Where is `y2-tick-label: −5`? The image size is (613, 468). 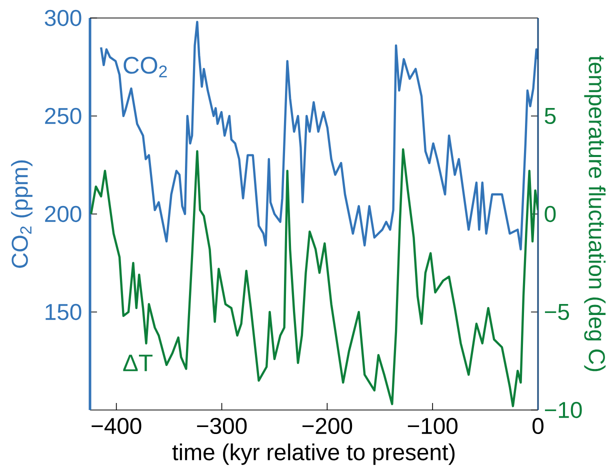 y2-tick-label: −5 is located at coordinates (557, 312).